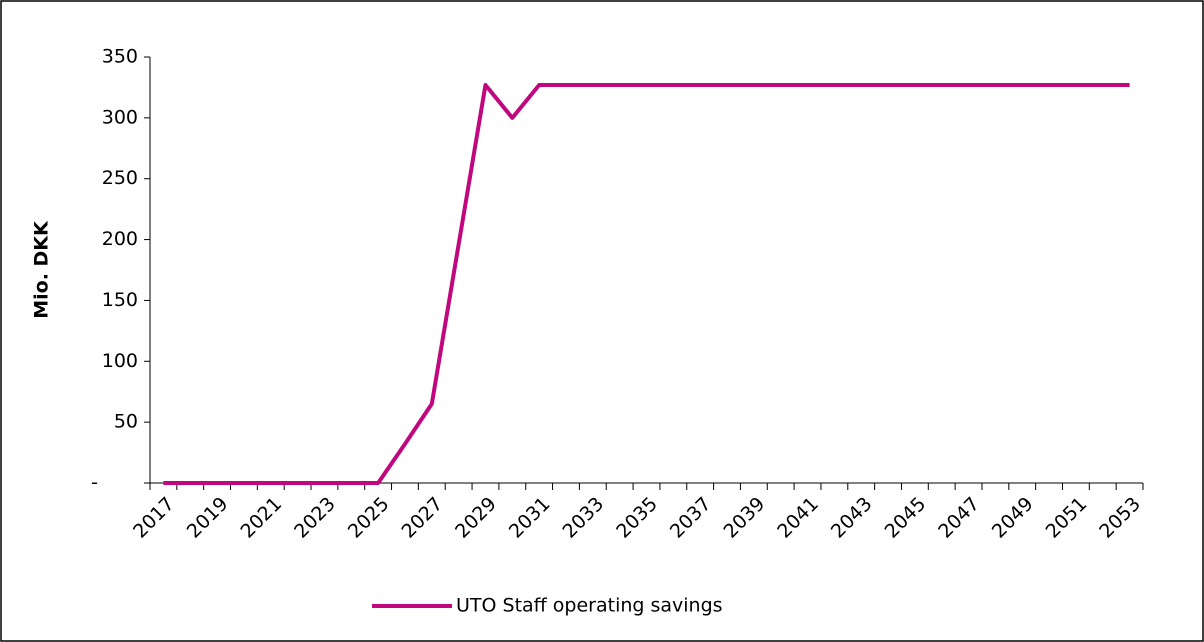  I want to click on y-tick-label: 50, so click(126, 422).